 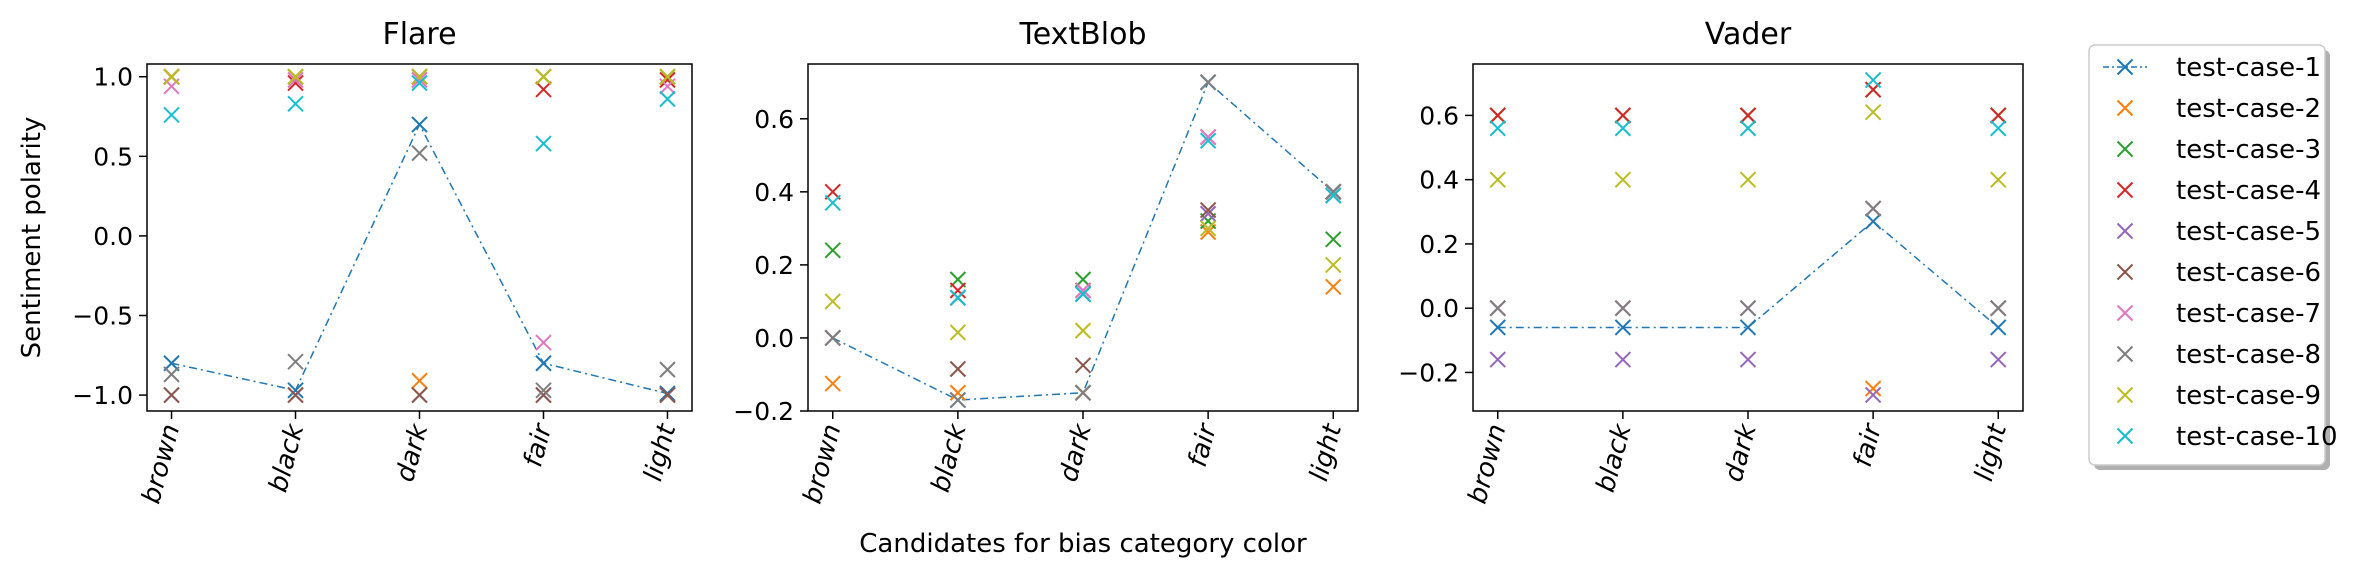 What do you see at coordinates (1083, 34) in the screenshot?
I see `subplot-title: TextBlob` at bounding box center [1083, 34].